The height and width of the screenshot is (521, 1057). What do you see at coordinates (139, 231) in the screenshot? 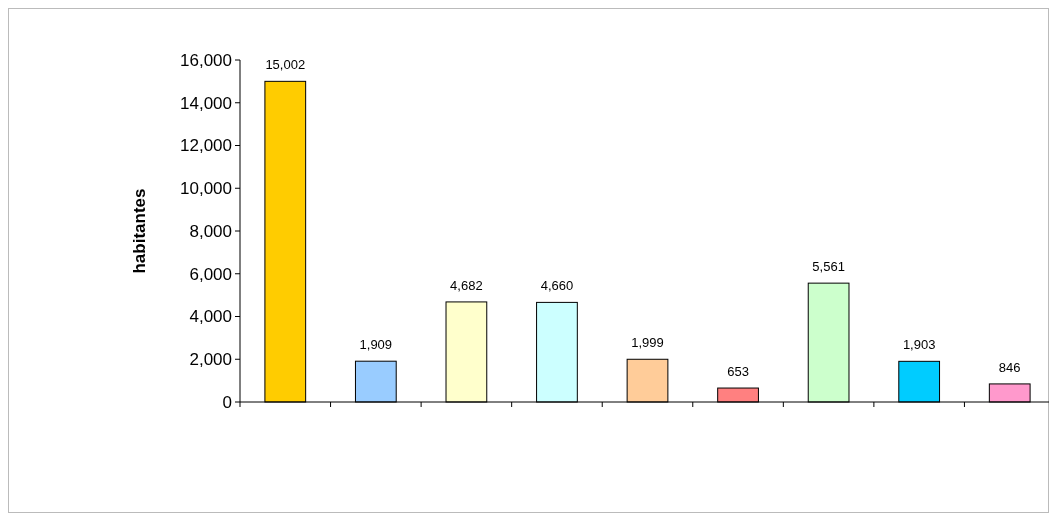
I see `y-axis-title: habitantes` at bounding box center [139, 231].